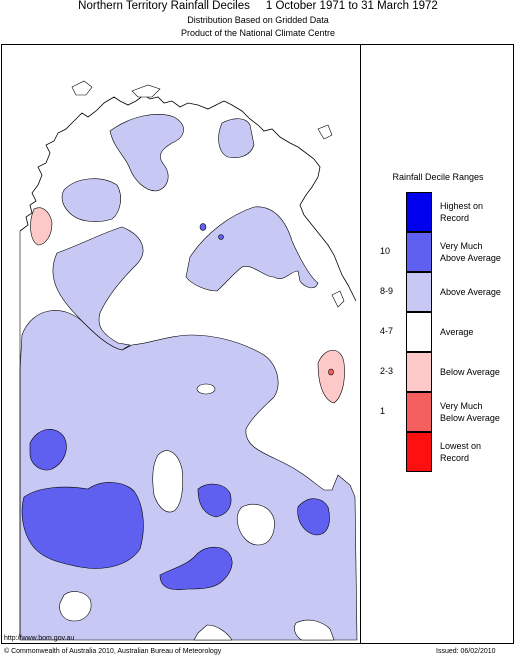 The image size is (516, 658). I want to click on below-average-east, so click(331, 376).